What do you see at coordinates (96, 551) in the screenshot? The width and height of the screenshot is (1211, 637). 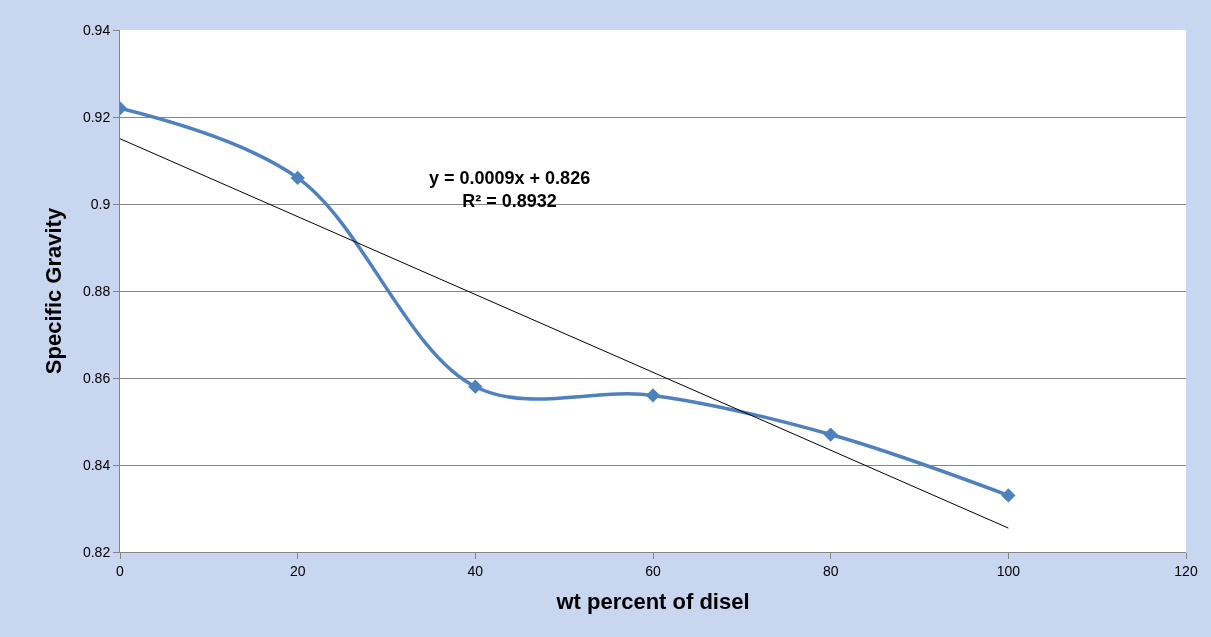 I see `y-tick-label: 0.82` at bounding box center [96, 551].